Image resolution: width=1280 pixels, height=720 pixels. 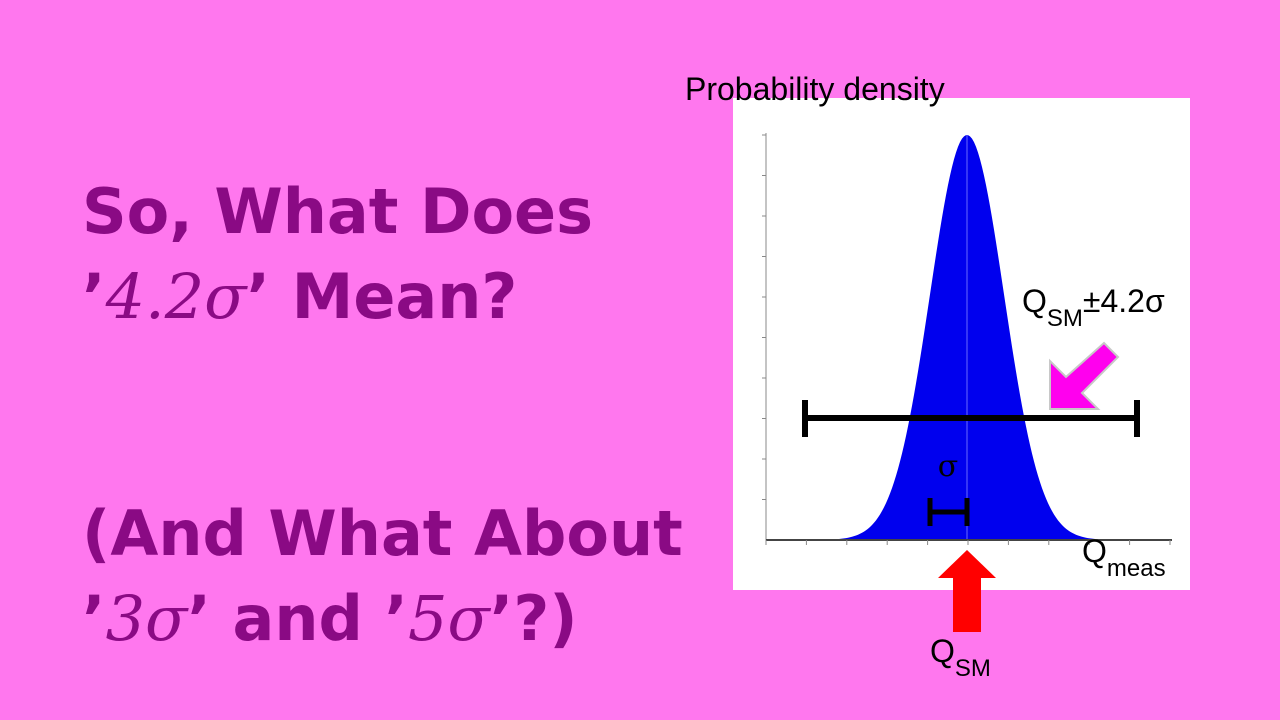 I want to click on title-line: So, What Does, so click(x=337, y=211).